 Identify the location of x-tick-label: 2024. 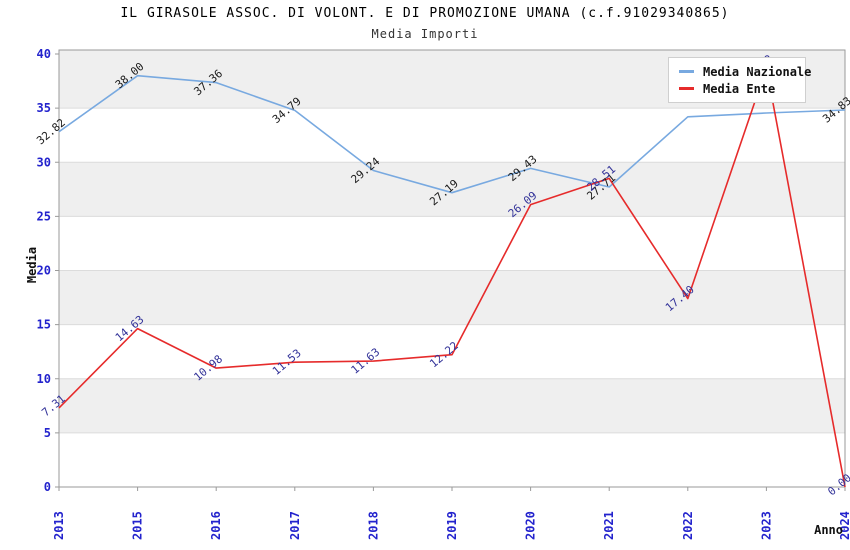
(844, 525).